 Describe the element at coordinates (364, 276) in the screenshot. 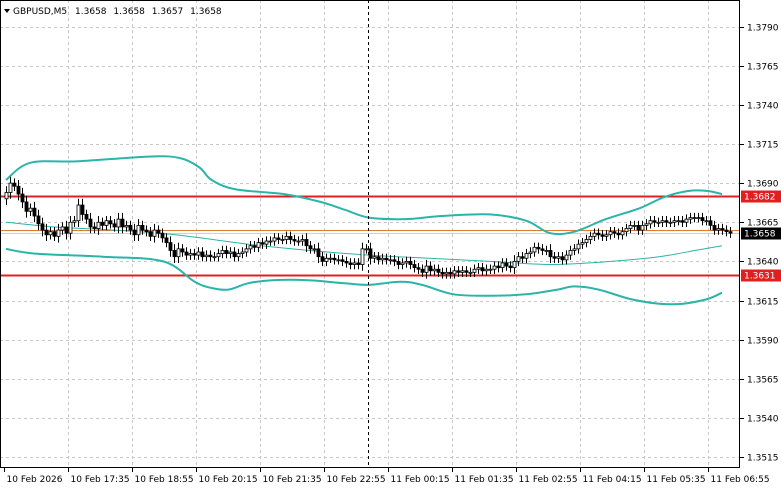

I see `lower-band-line` at that location.